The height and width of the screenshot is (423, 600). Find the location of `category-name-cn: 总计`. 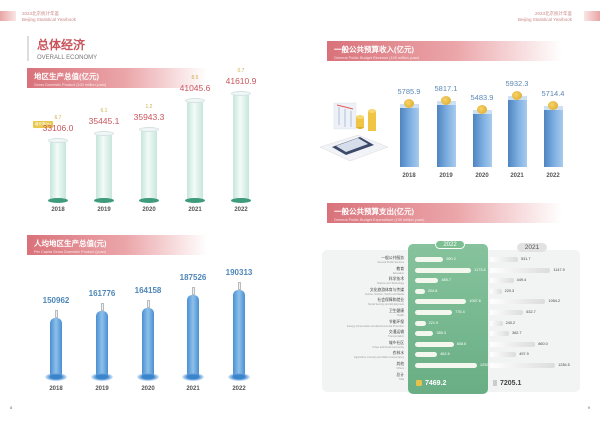

category-name-cn: 总计 is located at coordinates (400, 374).